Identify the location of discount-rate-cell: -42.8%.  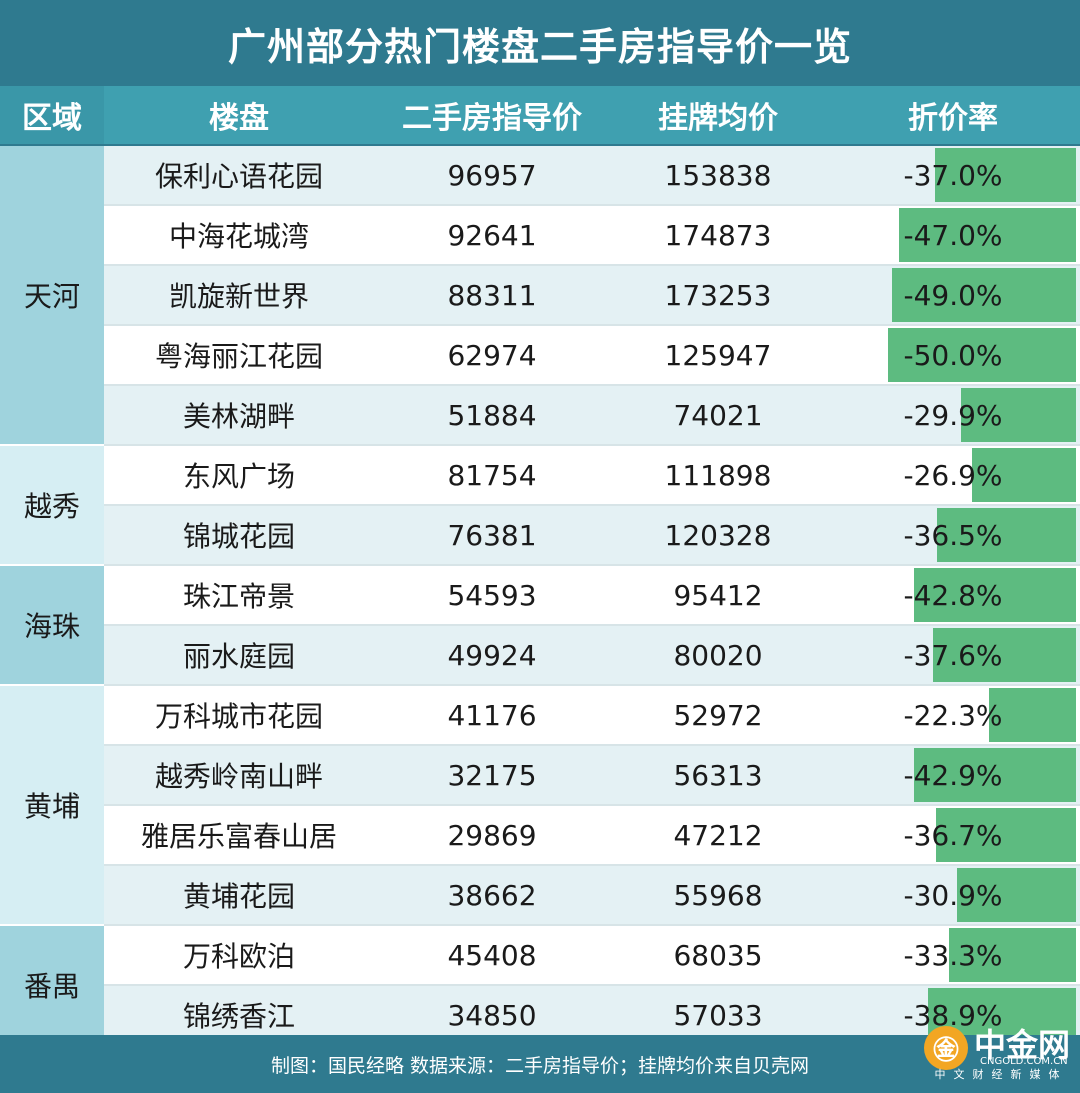
(953, 596).